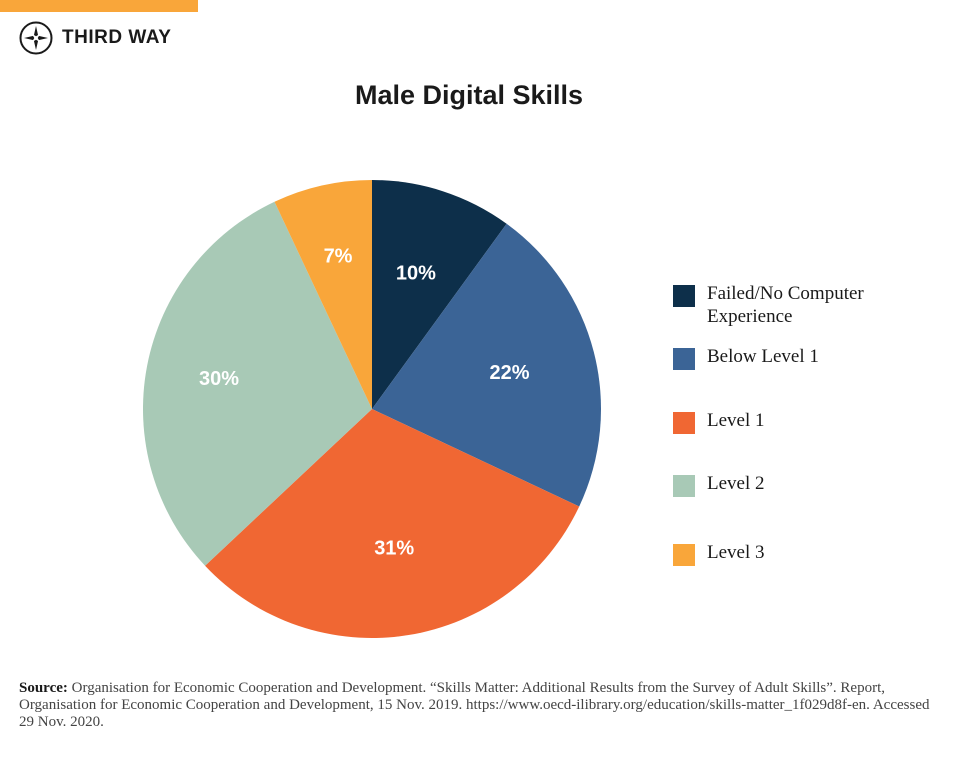  Describe the element at coordinates (43, 688) in the screenshot. I see `source-label: Source:` at that location.